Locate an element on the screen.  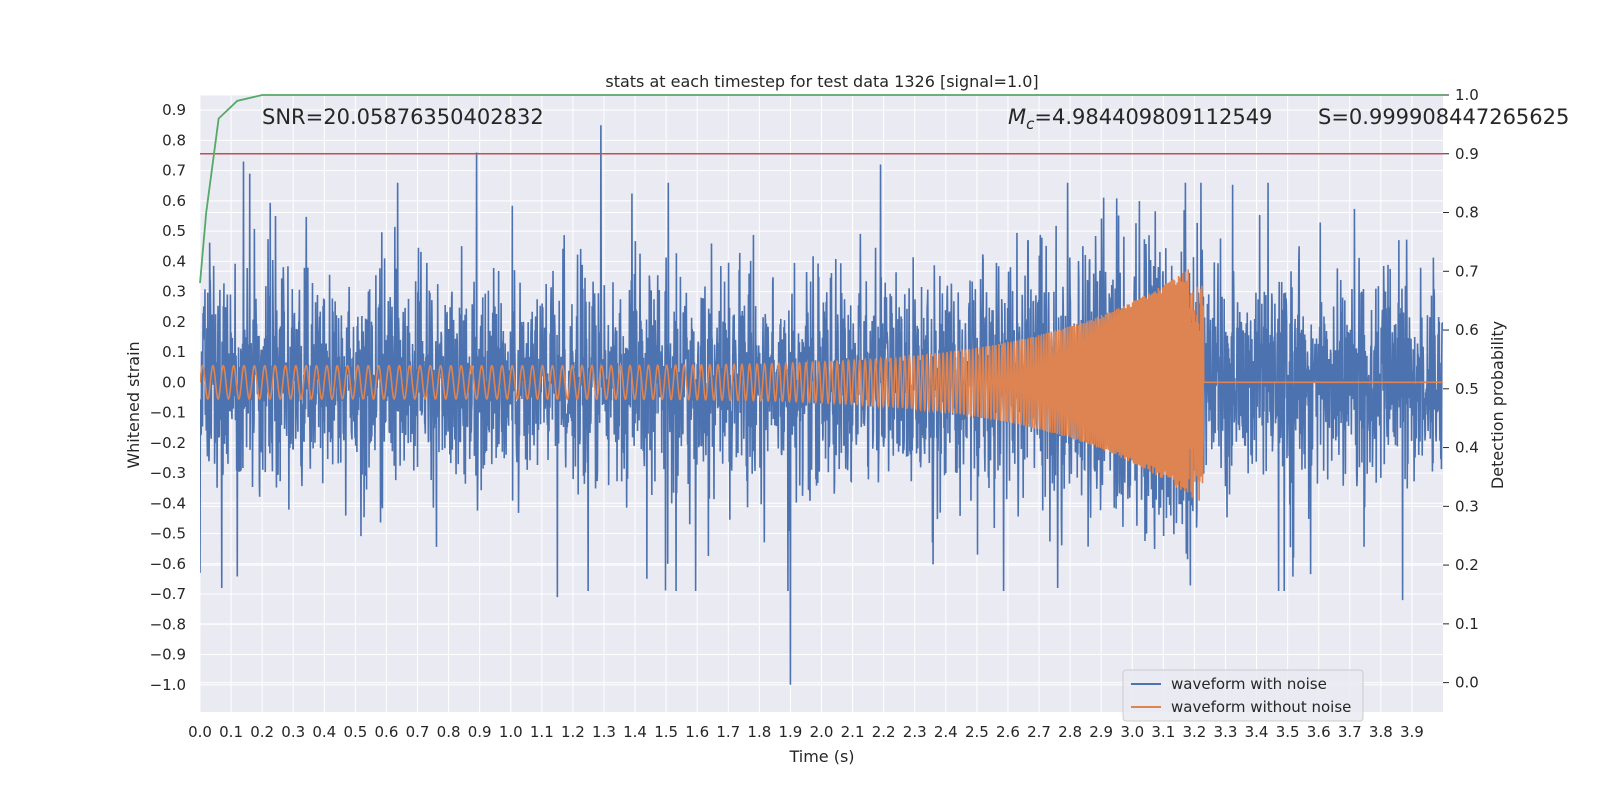
y2-tick-label: 0.9 is located at coordinates (1467, 154).